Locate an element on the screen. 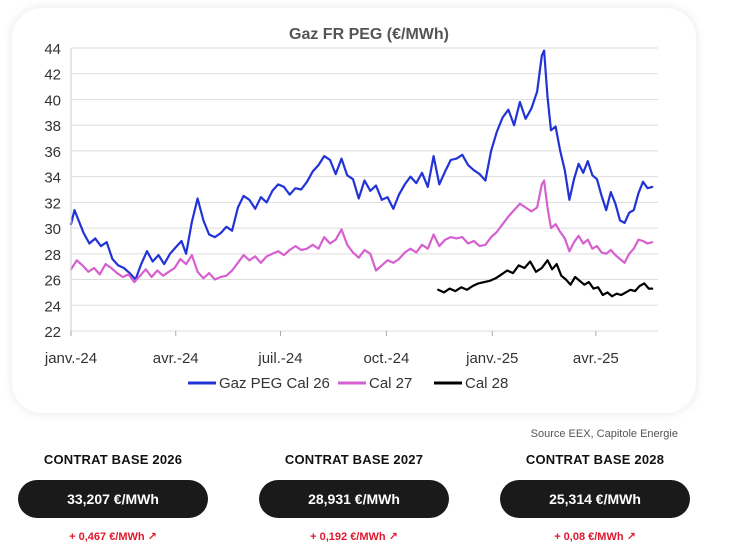 This screenshot has height=550, width=741. x-tick-label: janv.-25 is located at coordinates (491, 358).